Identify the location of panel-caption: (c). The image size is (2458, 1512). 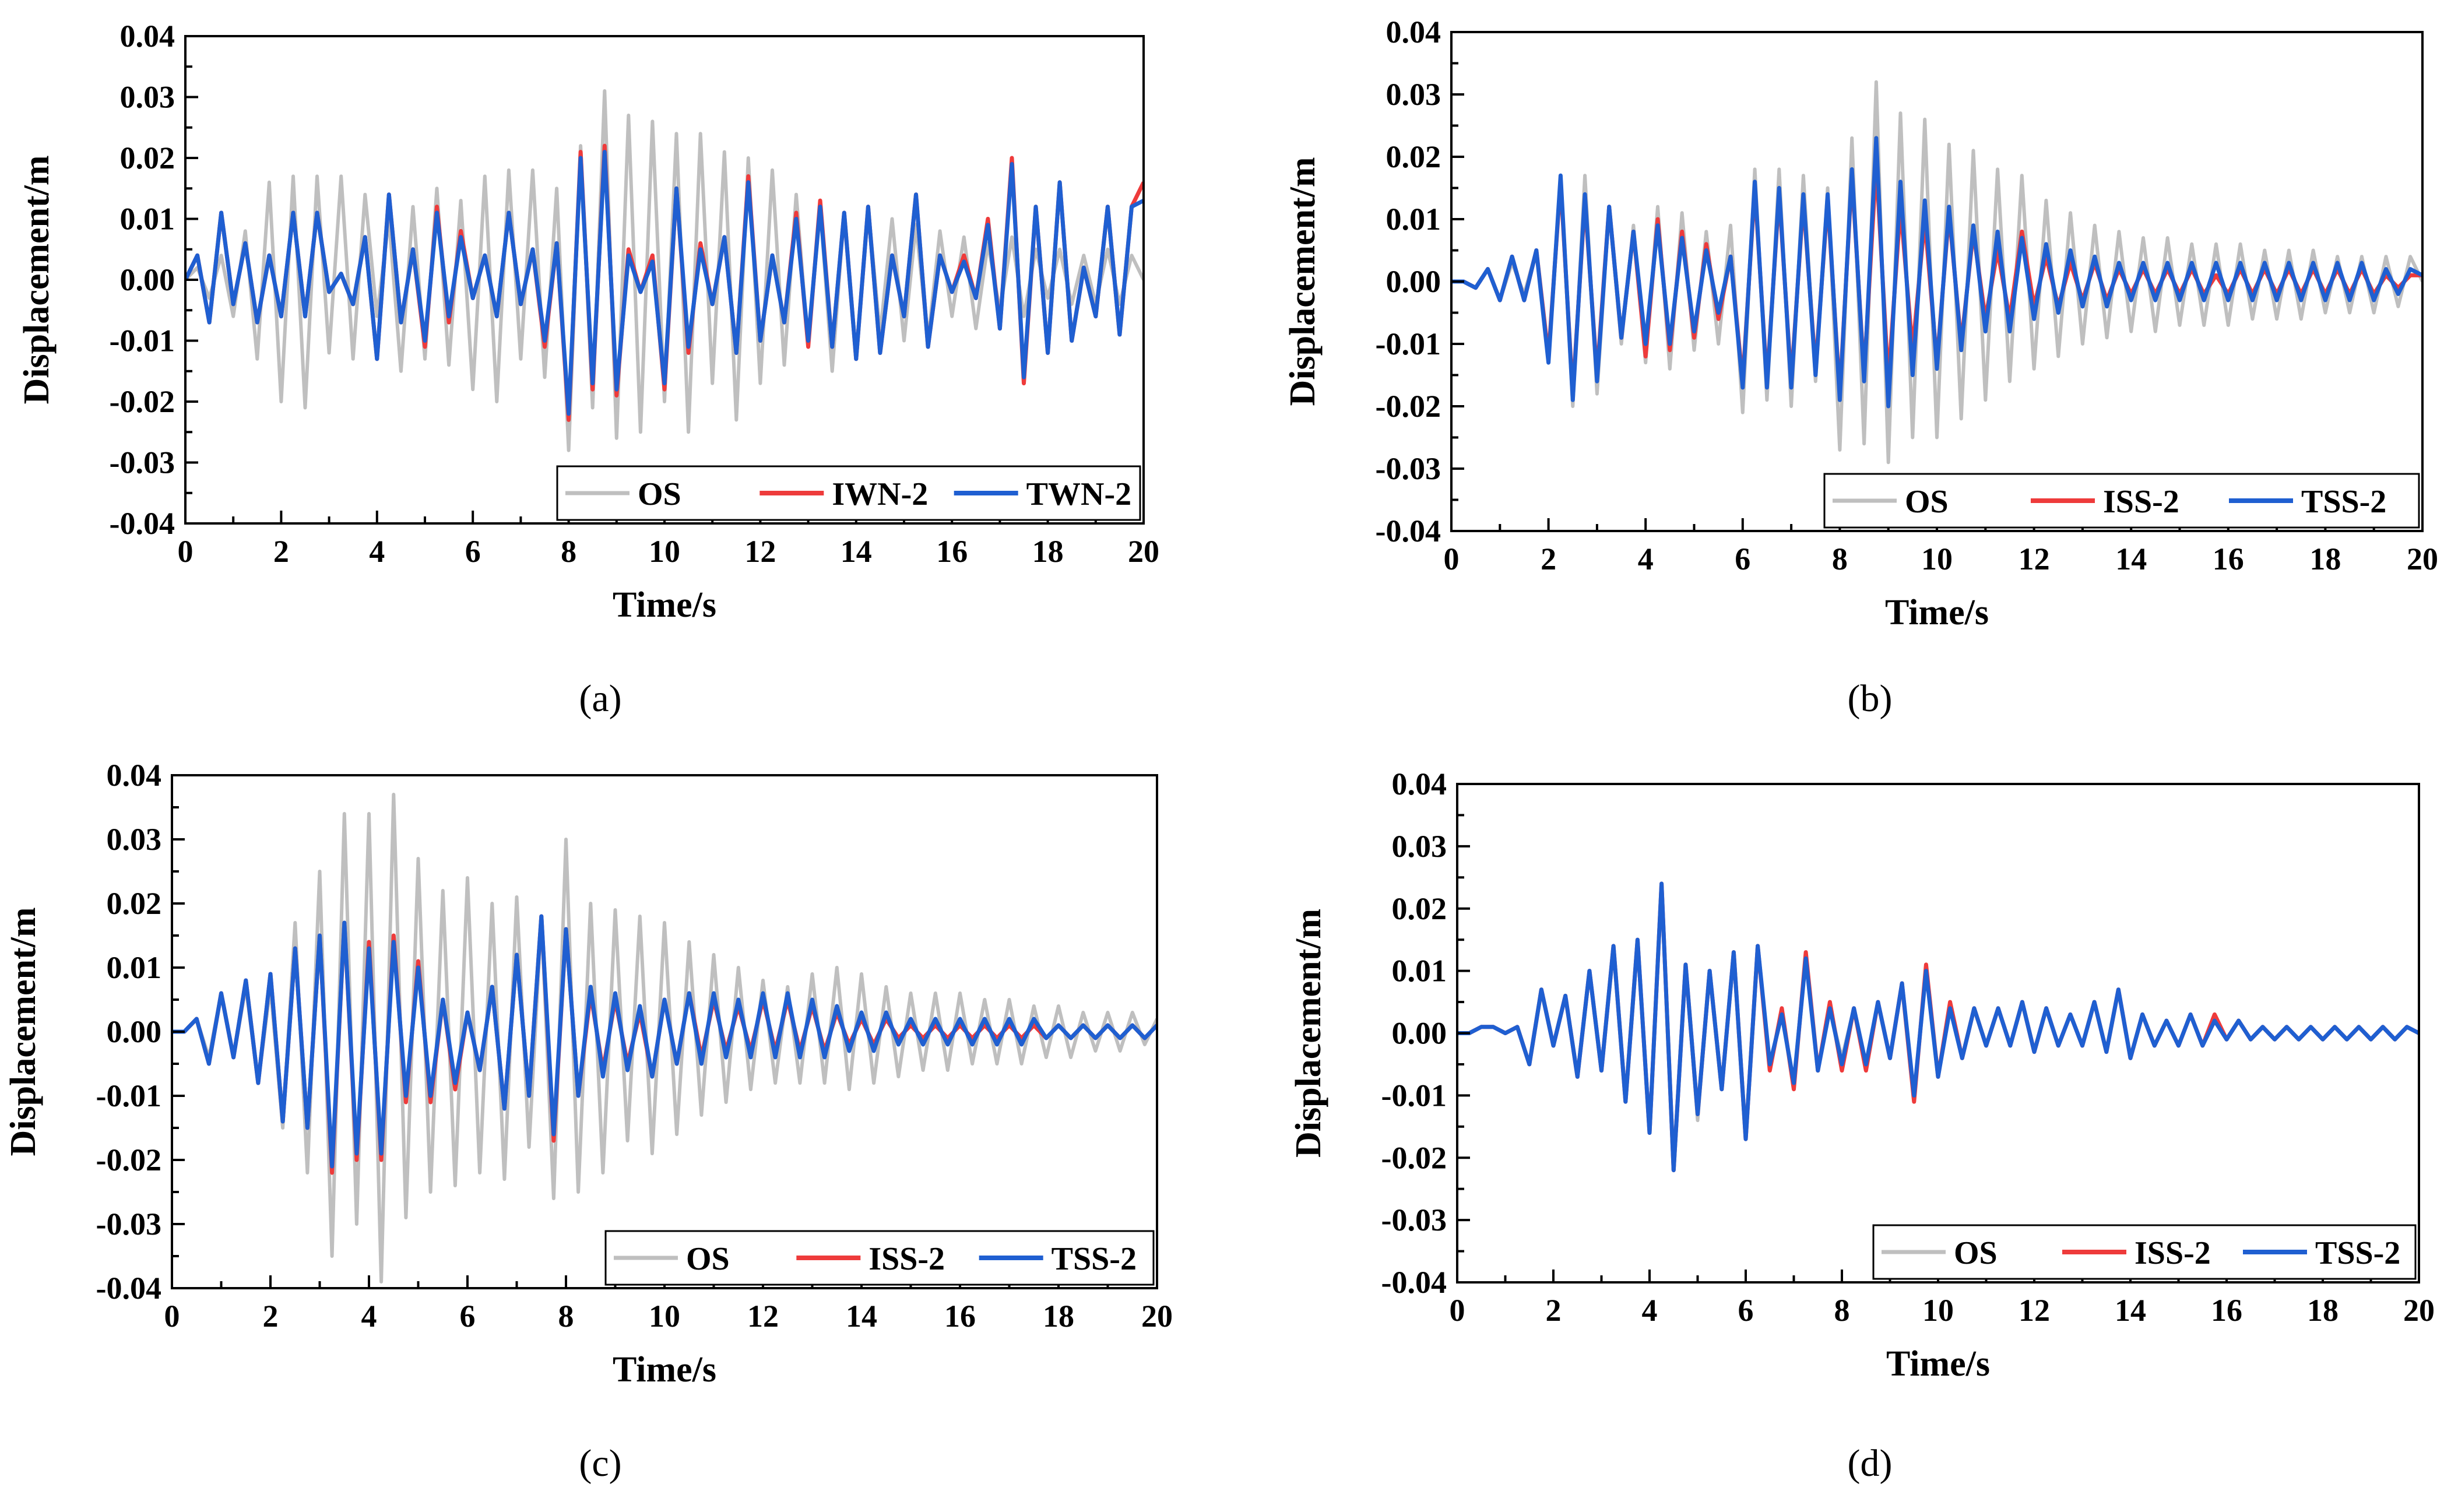
(600, 1463).